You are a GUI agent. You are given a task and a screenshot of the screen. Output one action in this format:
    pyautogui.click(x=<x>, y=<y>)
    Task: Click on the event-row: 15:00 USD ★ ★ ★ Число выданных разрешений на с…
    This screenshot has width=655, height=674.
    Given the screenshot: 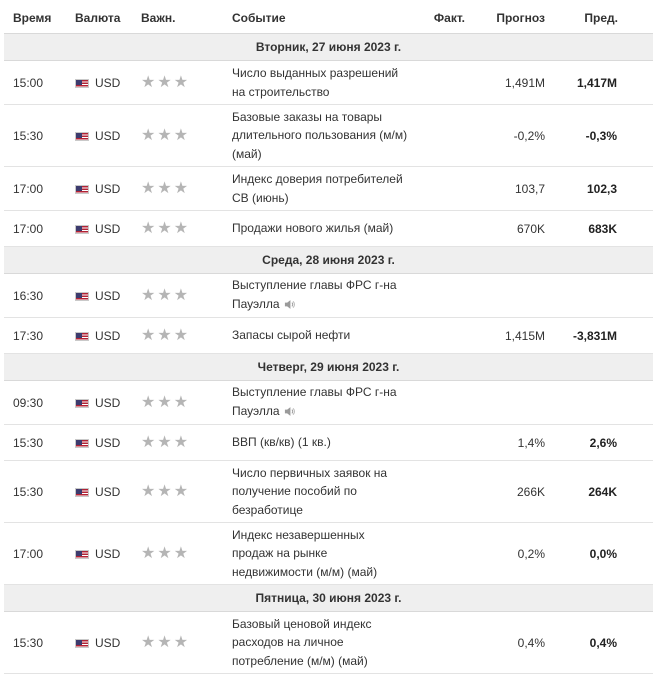 What is the action you would take?
    pyautogui.click(x=328, y=82)
    